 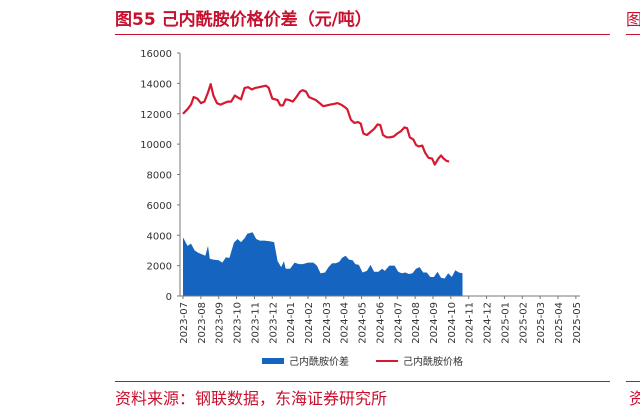 I want to click on x-tick-label: 2023-08, so click(x=202, y=323).